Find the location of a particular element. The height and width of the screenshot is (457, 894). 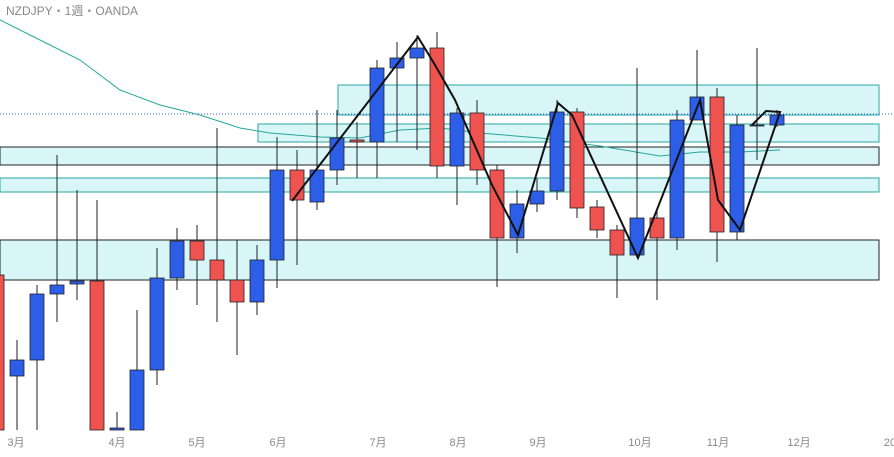

x-tick-label: 9月 is located at coordinates (537, 443).